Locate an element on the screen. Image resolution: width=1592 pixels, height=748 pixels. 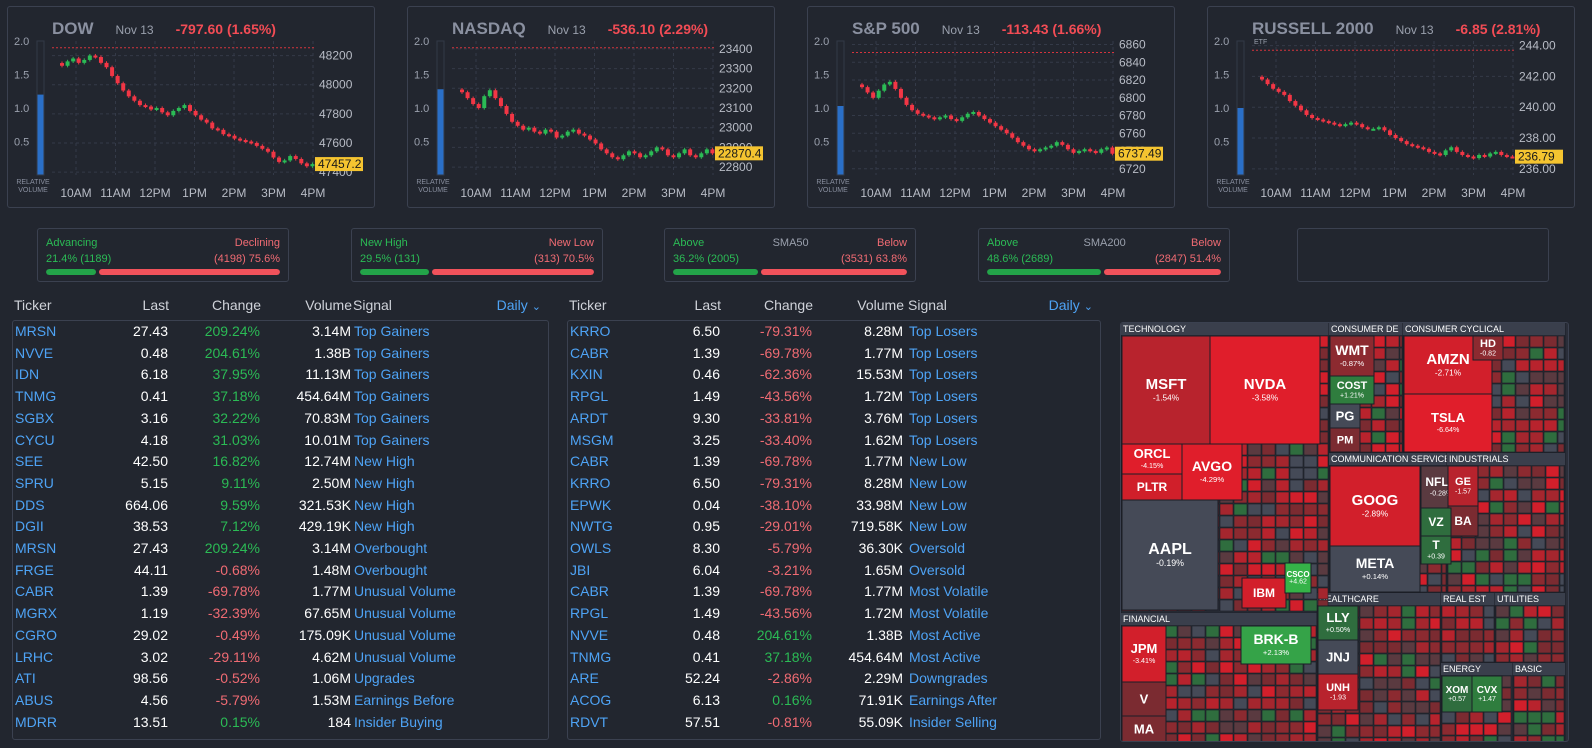
ticker-link: NVVE is located at coordinates (589, 634).